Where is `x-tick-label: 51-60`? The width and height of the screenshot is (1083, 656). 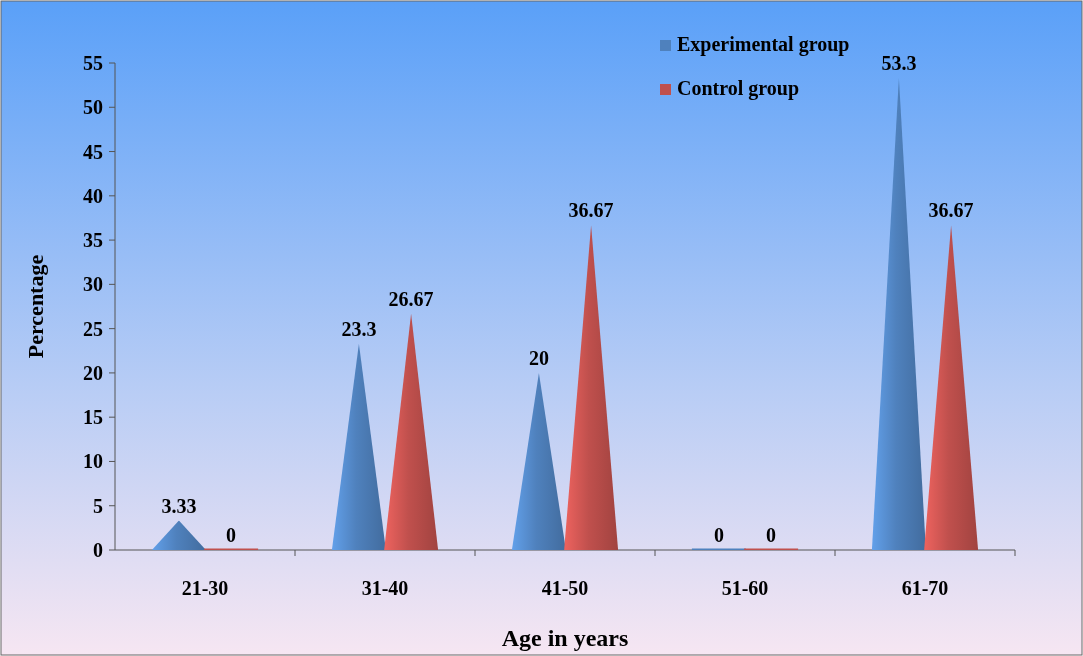
x-tick-label: 51-60 is located at coordinates (745, 588).